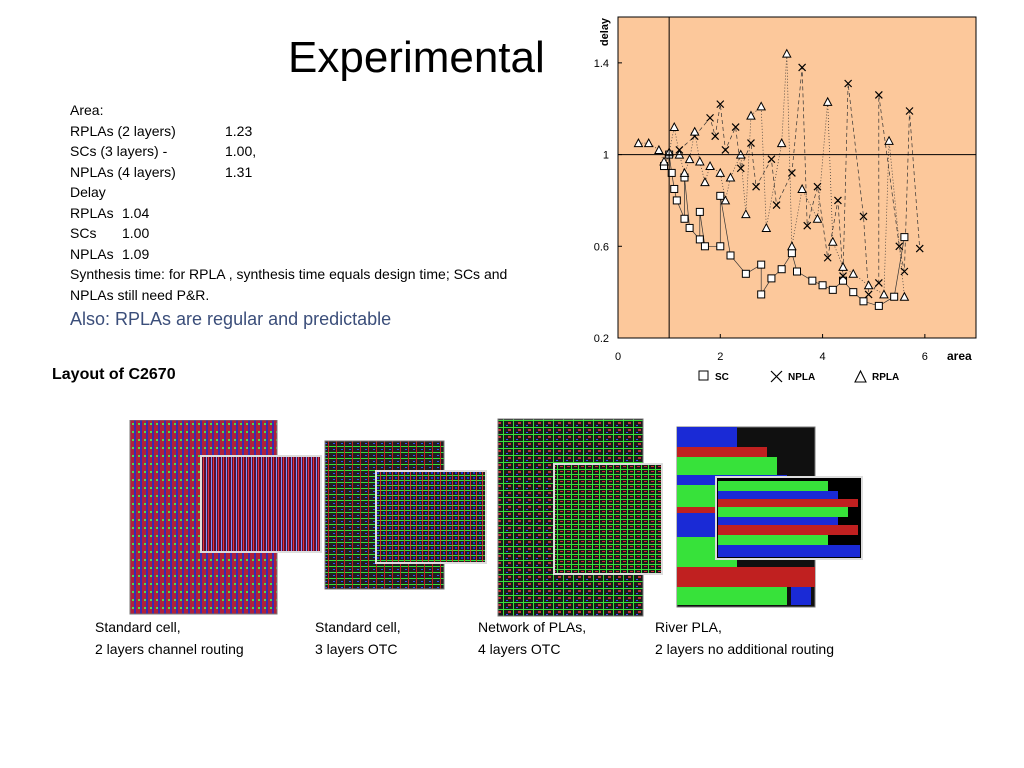 Image resolution: width=1024 pixels, height=768 pixels. What do you see at coordinates (320, 151) in the screenshot?
I see `area-row: SCs (3 layers) - 1.00,` at bounding box center [320, 151].